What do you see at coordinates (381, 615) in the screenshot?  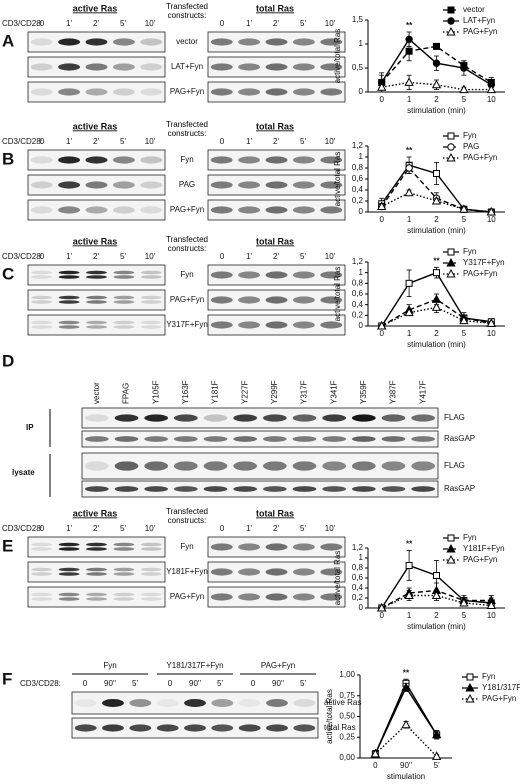 I see `x-tick-label: 0` at bounding box center [381, 615].